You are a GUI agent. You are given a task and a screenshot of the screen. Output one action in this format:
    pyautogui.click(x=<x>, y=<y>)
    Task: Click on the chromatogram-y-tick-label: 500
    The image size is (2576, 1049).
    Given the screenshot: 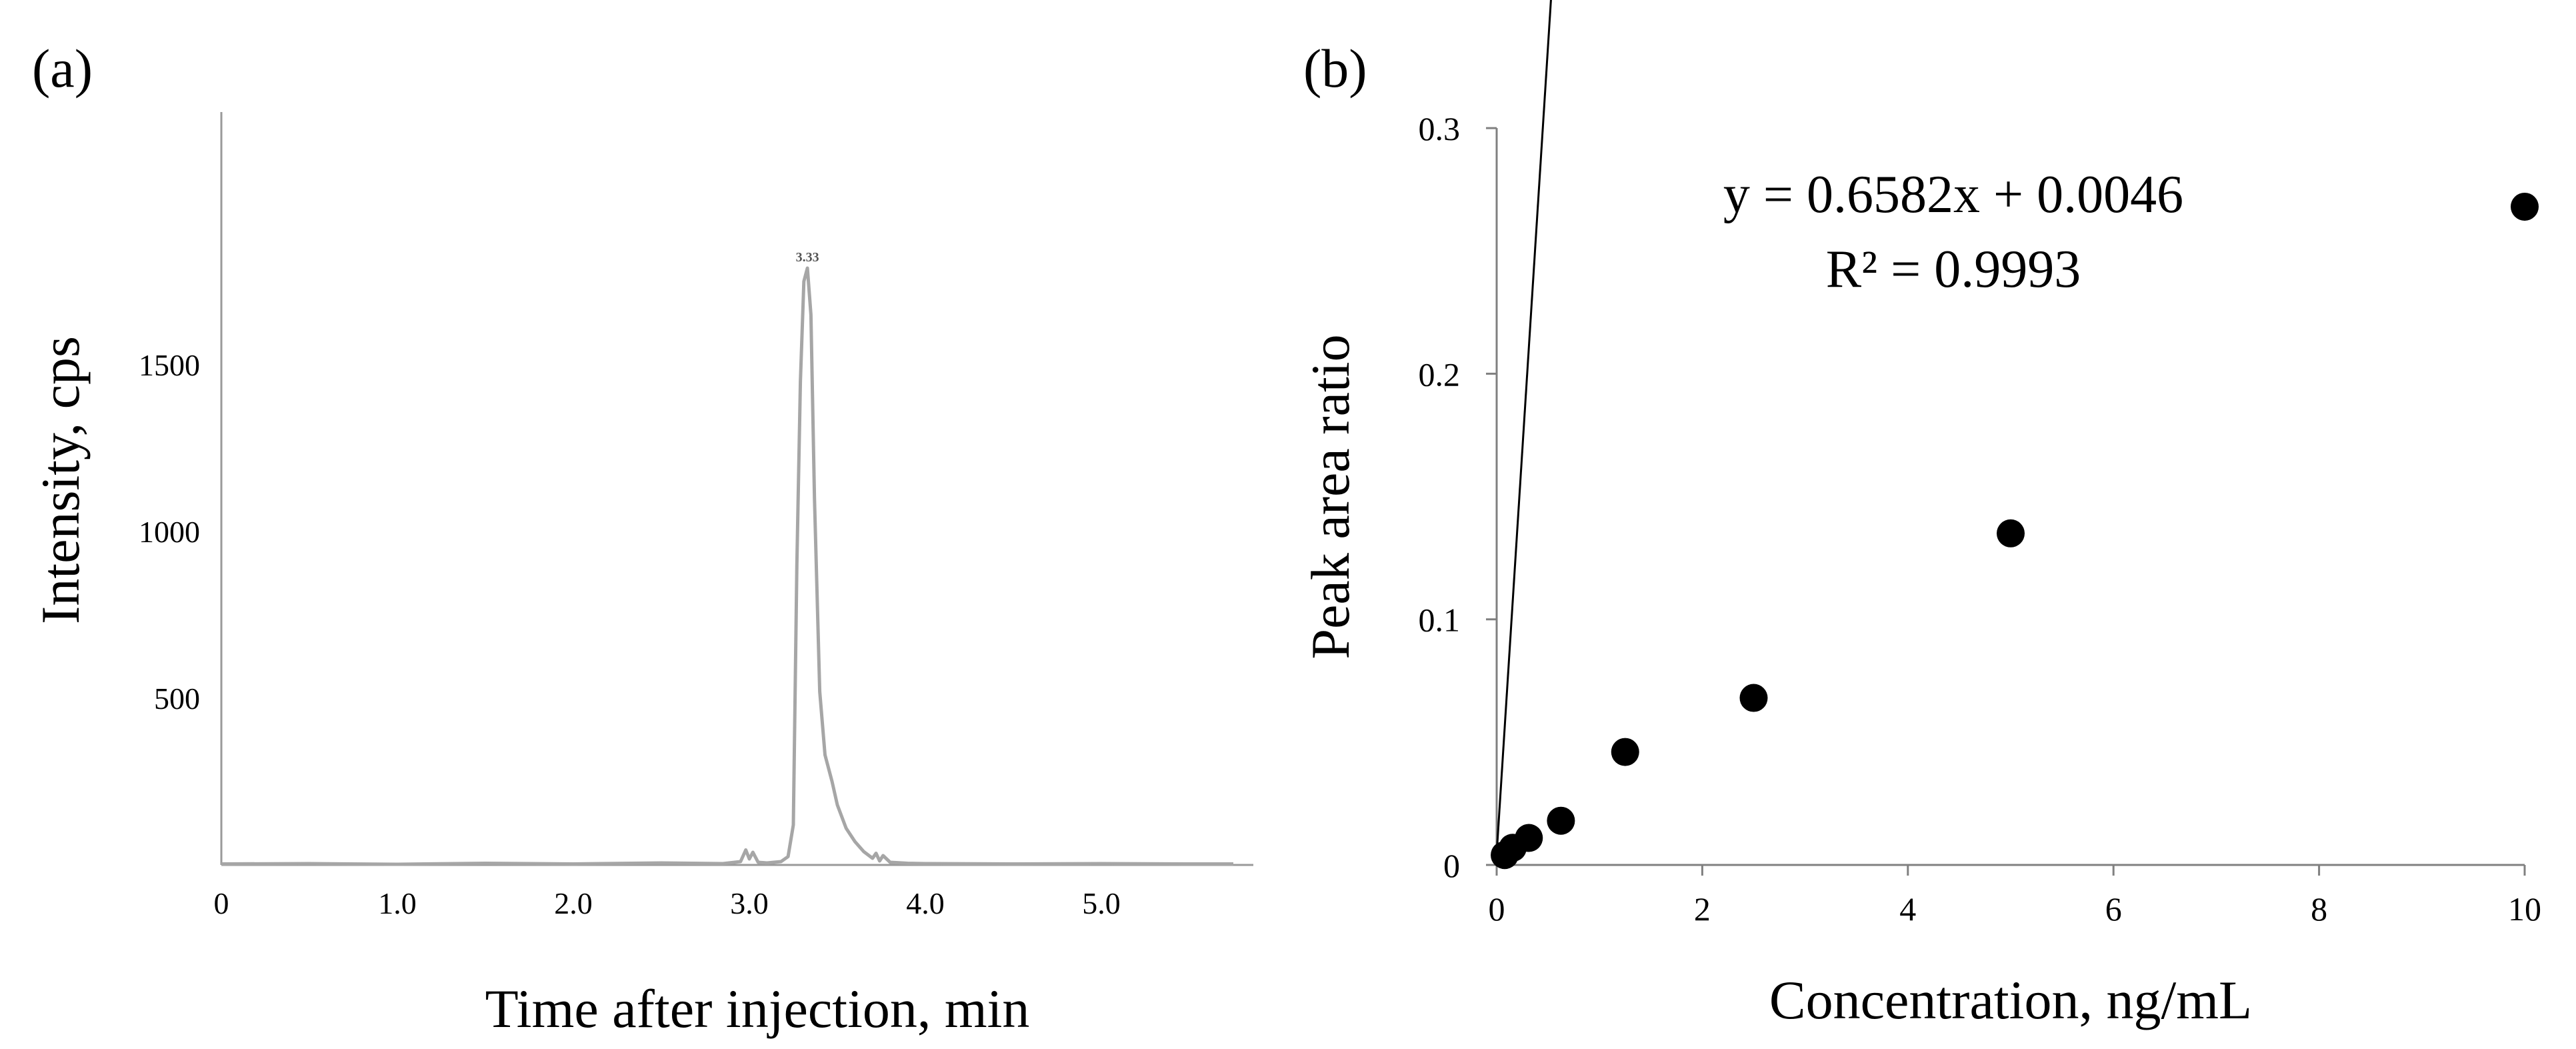 What is the action you would take?
    pyautogui.click(x=177, y=699)
    